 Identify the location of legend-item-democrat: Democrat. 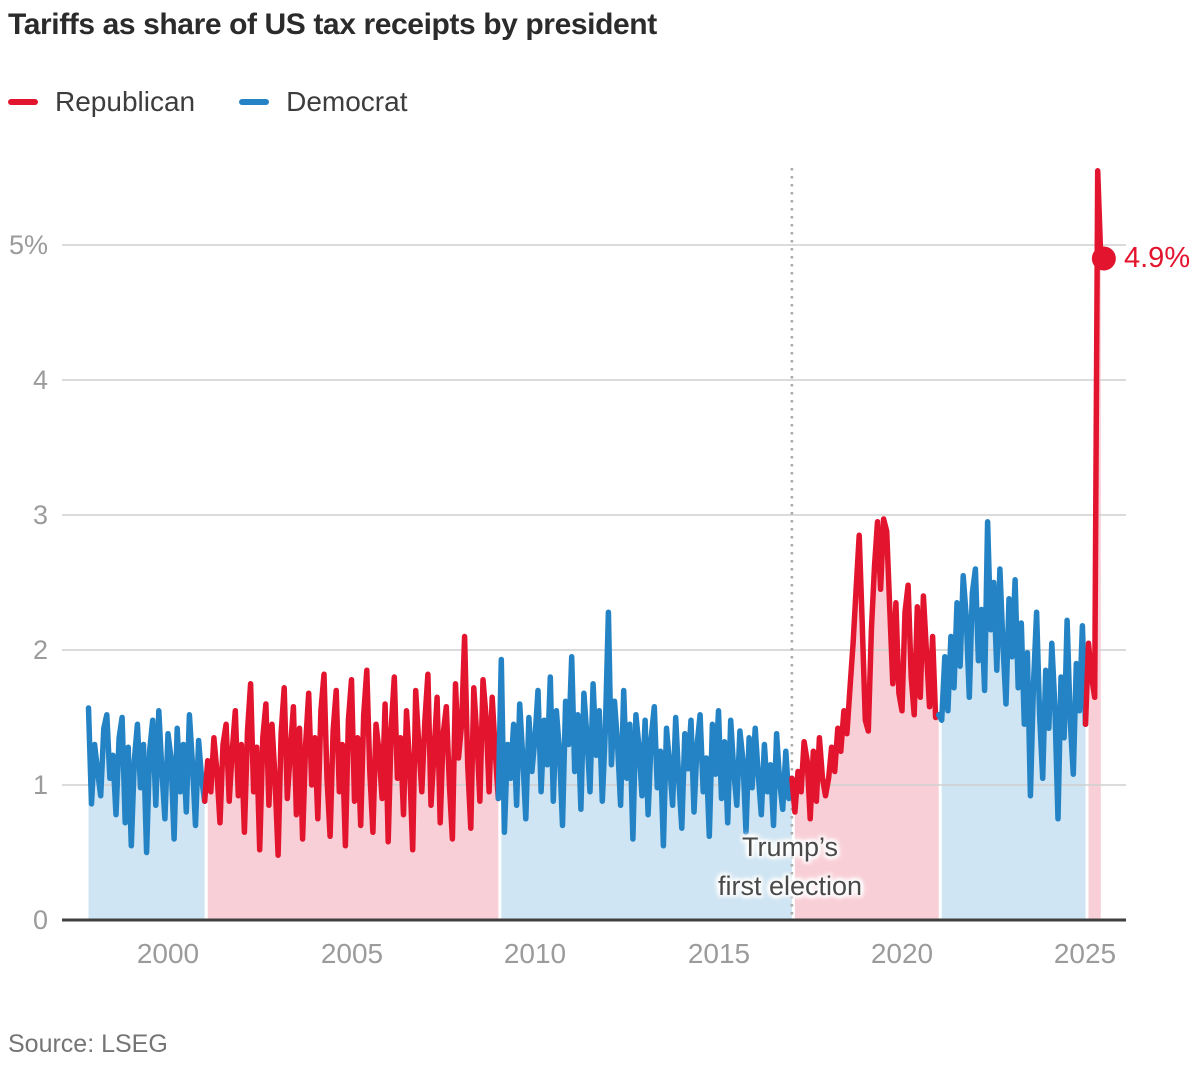
(323, 102).